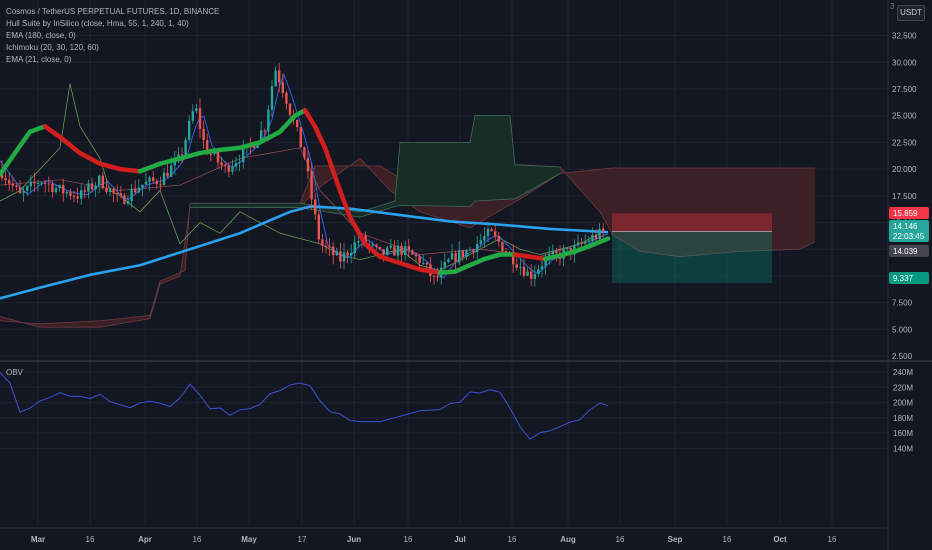 The image size is (932, 550). What do you see at coordinates (902, 303) in the screenshot?
I see `y-tick-label: 7.500` at bounding box center [902, 303].